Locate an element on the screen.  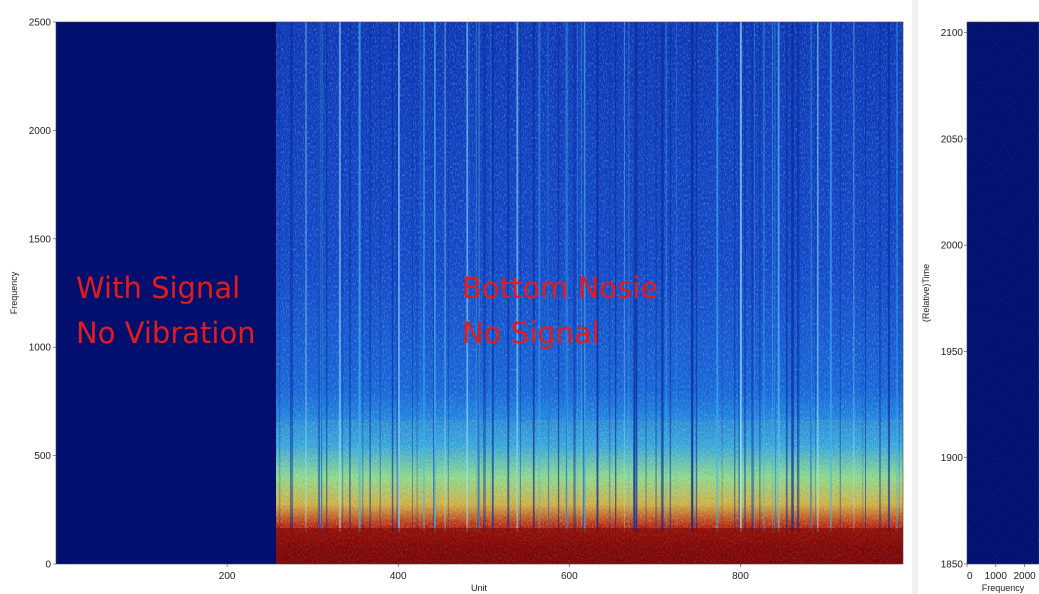
side-y-tick-label: 1850 is located at coordinates (952, 565).